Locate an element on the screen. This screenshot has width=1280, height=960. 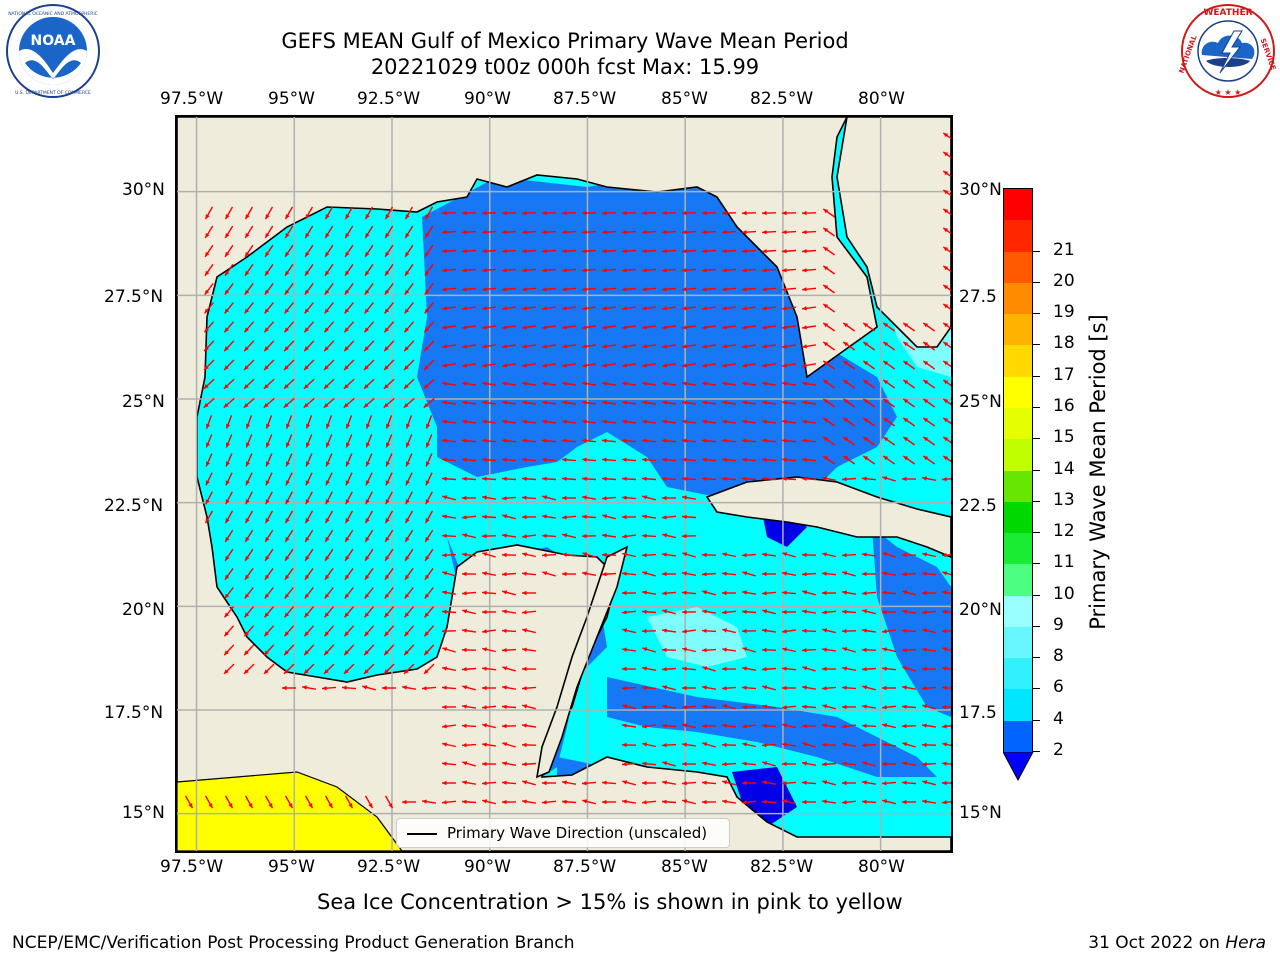
colorbar-tick-label: 8 is located at coordinates (1058, 656).